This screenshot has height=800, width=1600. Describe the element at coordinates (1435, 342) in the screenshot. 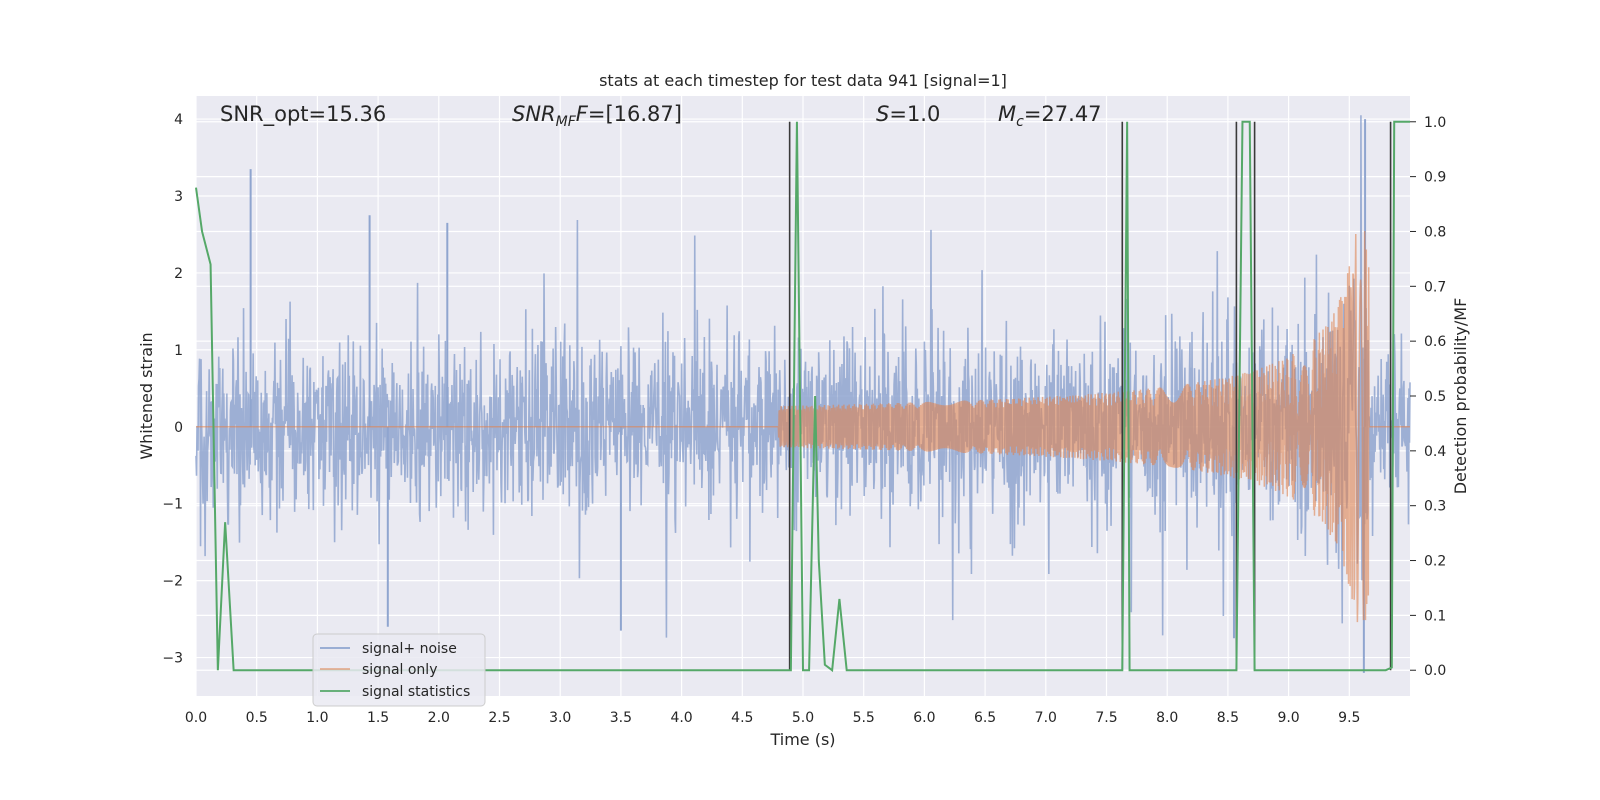

I see `y2-tick-label-4: 0.6` at that location.